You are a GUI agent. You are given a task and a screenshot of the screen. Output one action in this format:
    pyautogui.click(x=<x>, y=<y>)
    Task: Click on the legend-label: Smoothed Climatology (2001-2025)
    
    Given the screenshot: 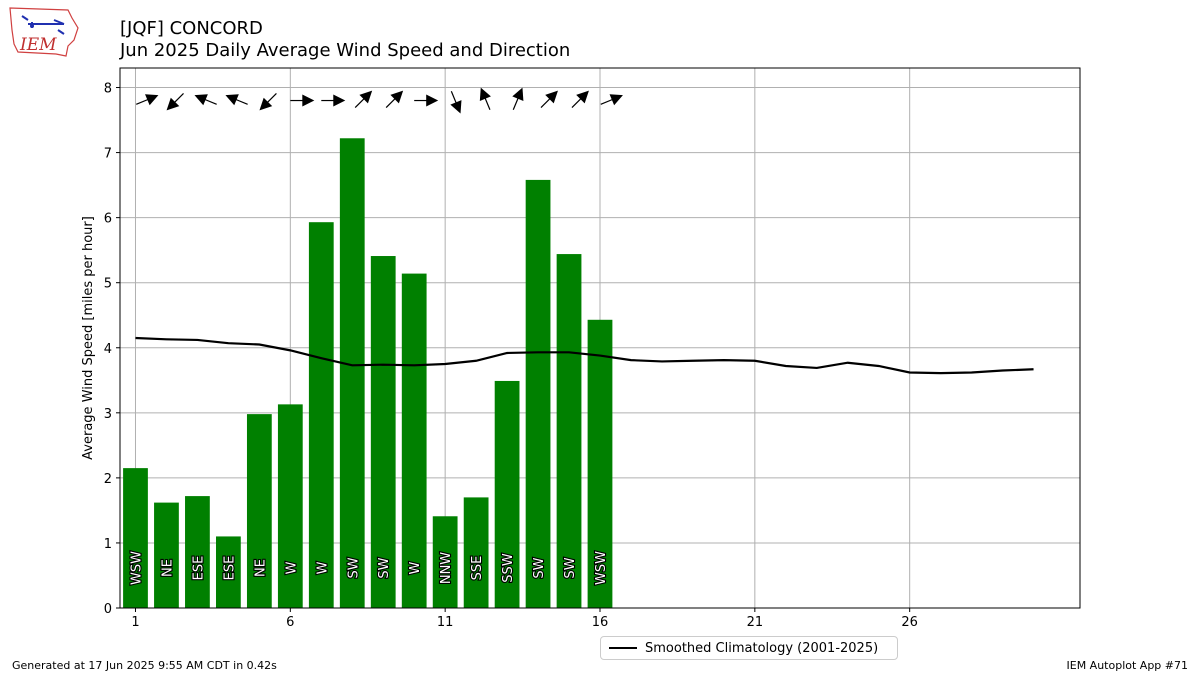 What is the action you would take?
    pyautogui.click(x=762, y=648)
    